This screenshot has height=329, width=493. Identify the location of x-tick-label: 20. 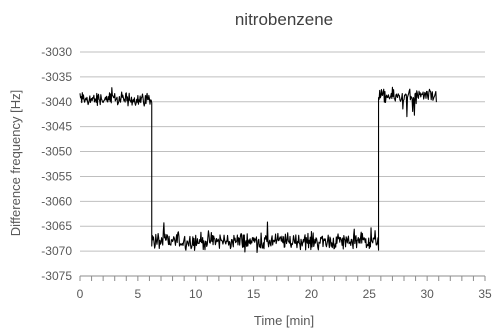
(312, 294).